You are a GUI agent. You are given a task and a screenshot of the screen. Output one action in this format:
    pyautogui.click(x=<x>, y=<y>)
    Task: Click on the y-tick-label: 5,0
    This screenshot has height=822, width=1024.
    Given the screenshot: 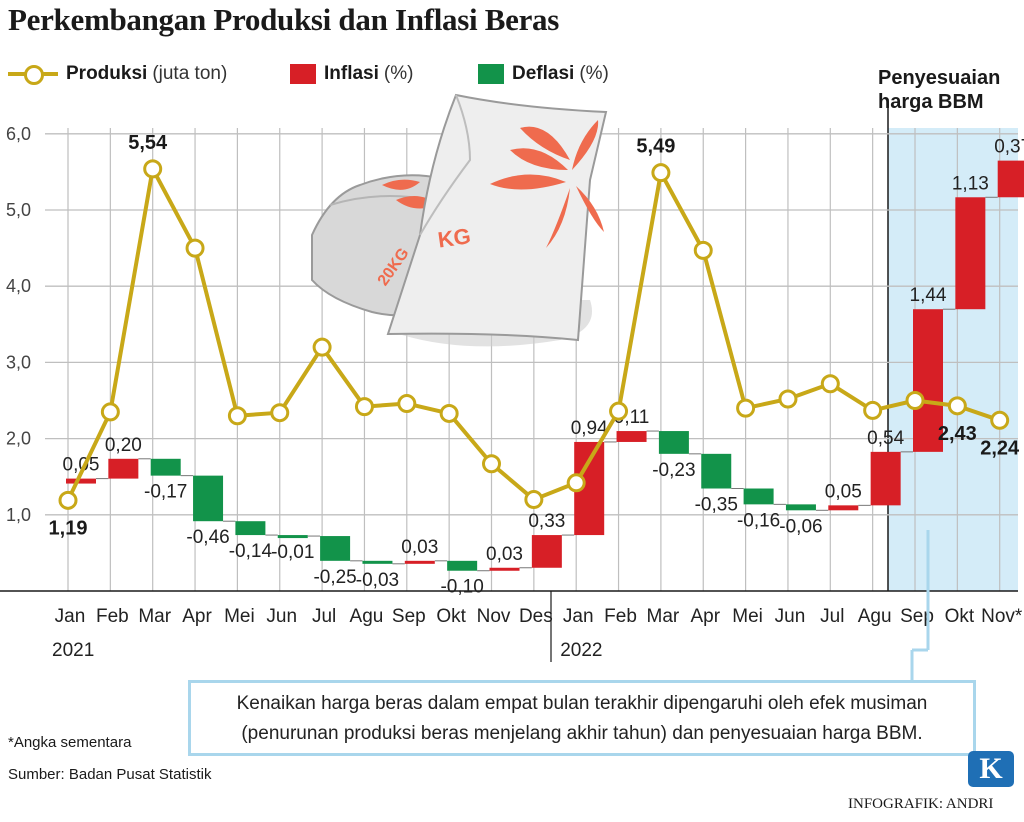 What is the action you would take?
    pyautogui.click(x=18, y=210)
    